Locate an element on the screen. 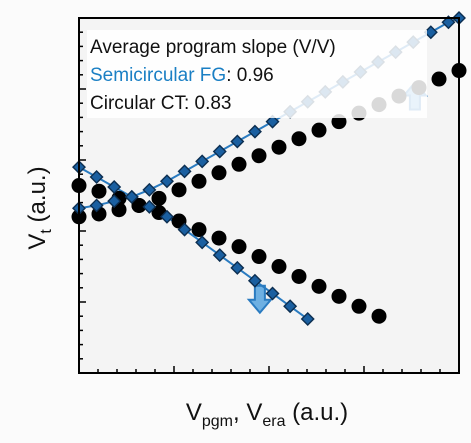 This screenshot has width=471, height=443. x-label-sep: , is located at coordinates (239, 412).